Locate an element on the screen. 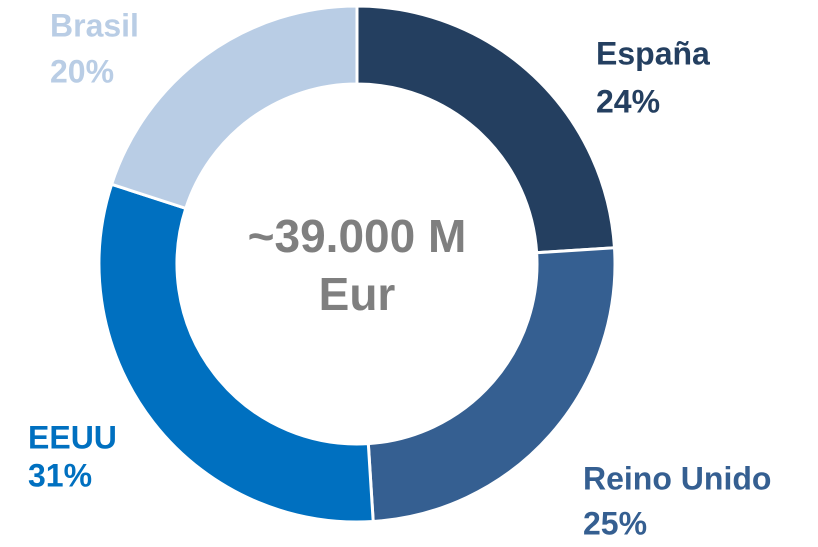  slice-value-label: 24% is located at coordinates (628, 101).